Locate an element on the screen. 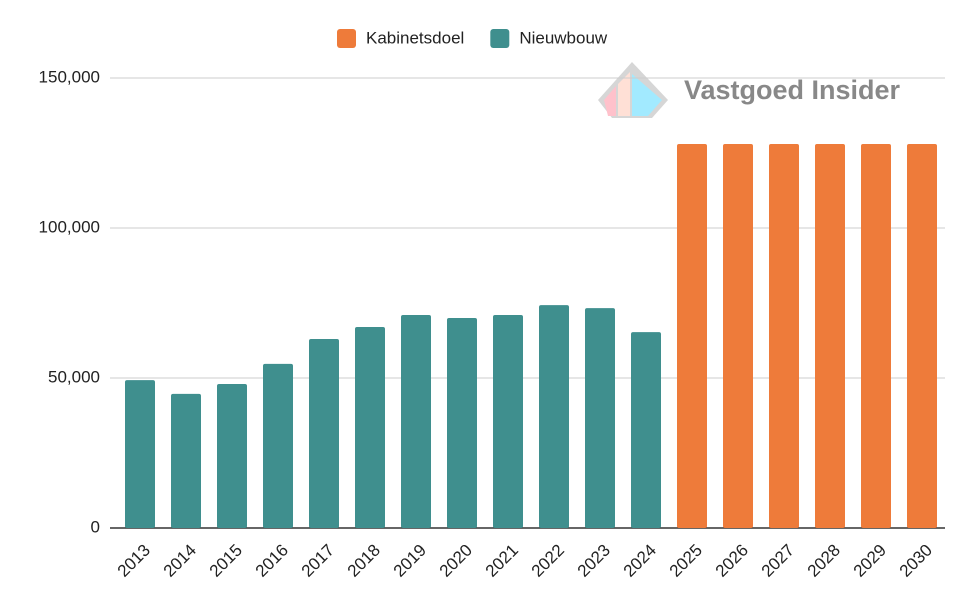  x-tick-label: 2025 is located at coordinates (686, 561).